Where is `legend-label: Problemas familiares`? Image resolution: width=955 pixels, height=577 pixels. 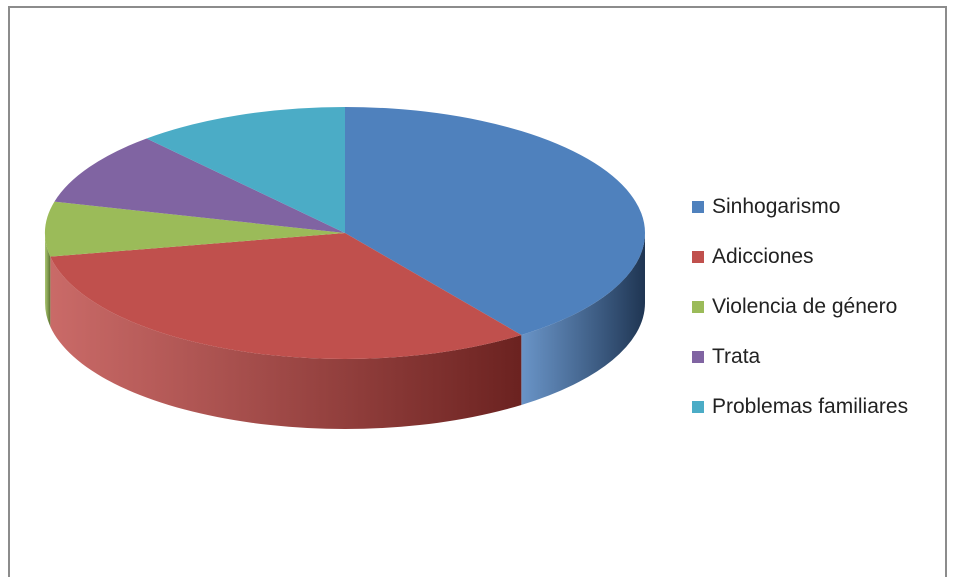
legend-label: Problemas familiares is located at coordinates (810, 406).